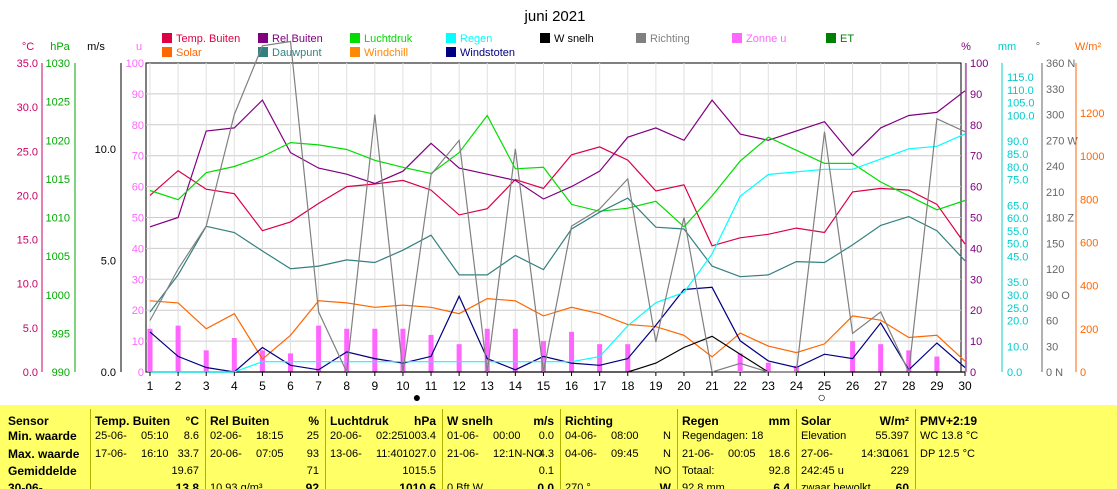 The width and height of the screenshot is (1117, 489). What do you see at coordinates (58, 141) in the screenshot?
I see `left-axis-tick-label: 1020` at bounding box center [58, 141].